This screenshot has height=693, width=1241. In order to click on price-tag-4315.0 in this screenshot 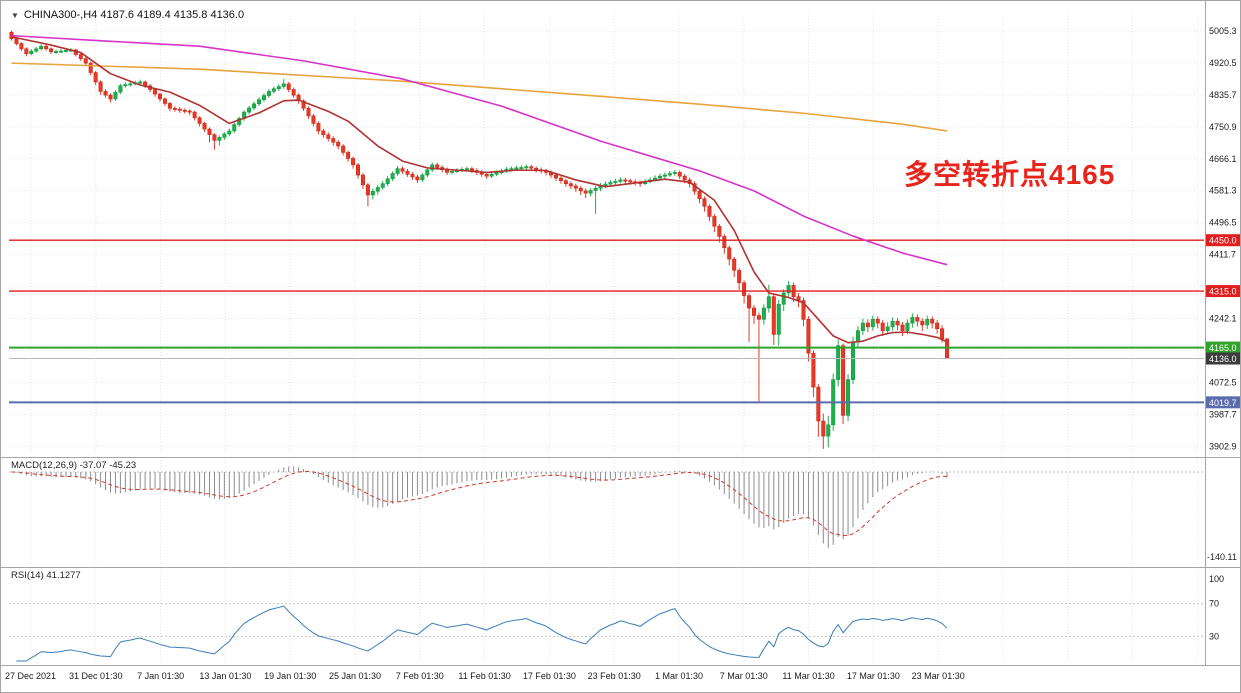, I will do `click(1223, 291)`.